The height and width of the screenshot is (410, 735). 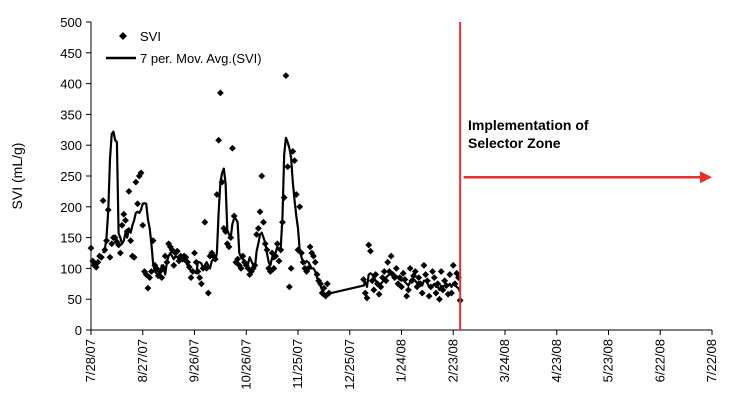 What do you see at coordinates (245, 364) in the screenshot?
I see `x-tick-label: 10/26/07` at bounding box center [245, 364].